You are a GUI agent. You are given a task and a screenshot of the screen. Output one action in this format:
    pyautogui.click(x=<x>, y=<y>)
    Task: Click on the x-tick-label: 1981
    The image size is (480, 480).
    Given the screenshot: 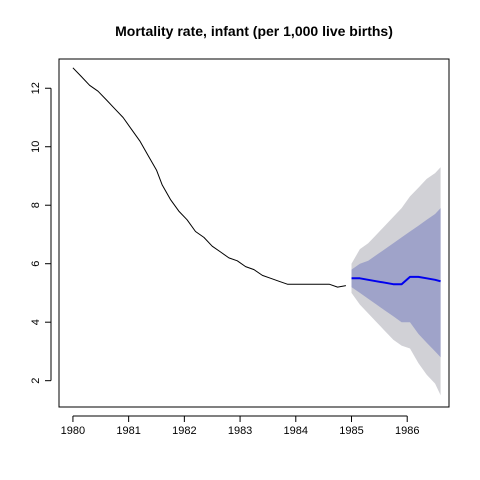 What is the action you would take?
    pyautogui.click(x=128, y=431)
    